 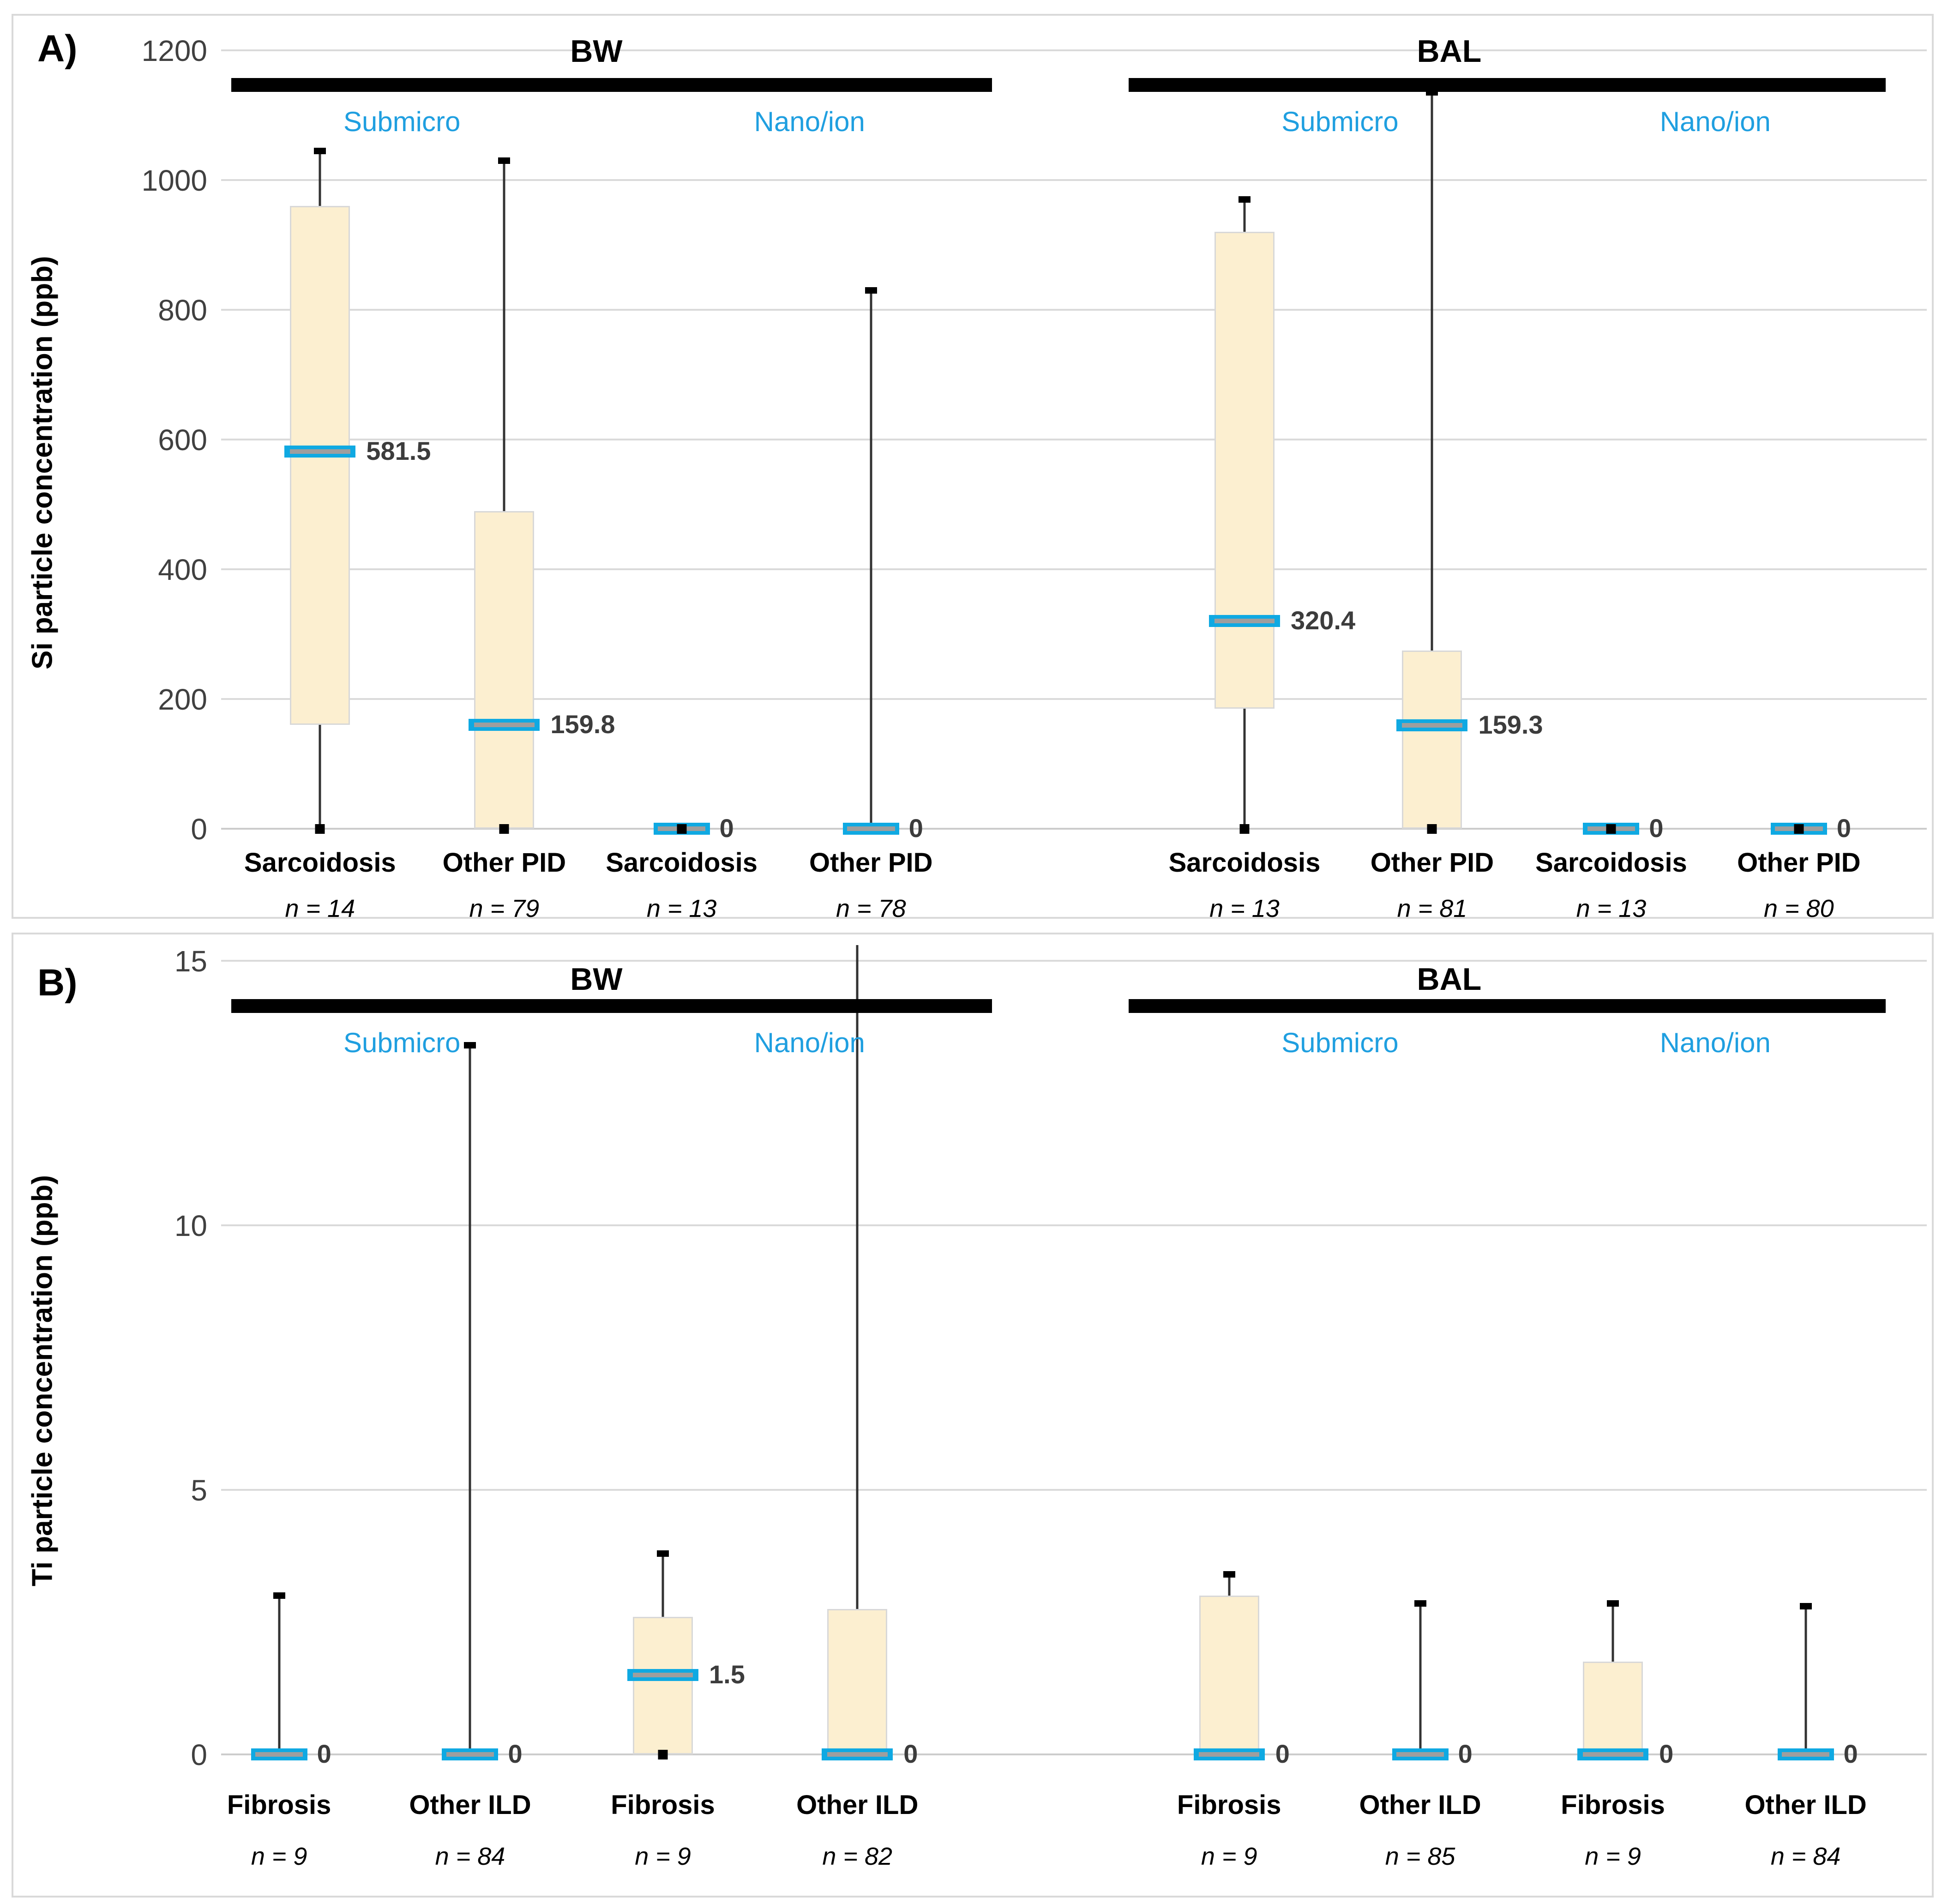 I want to click on y-tick-label-600: 600, so click(x=182, y=440).